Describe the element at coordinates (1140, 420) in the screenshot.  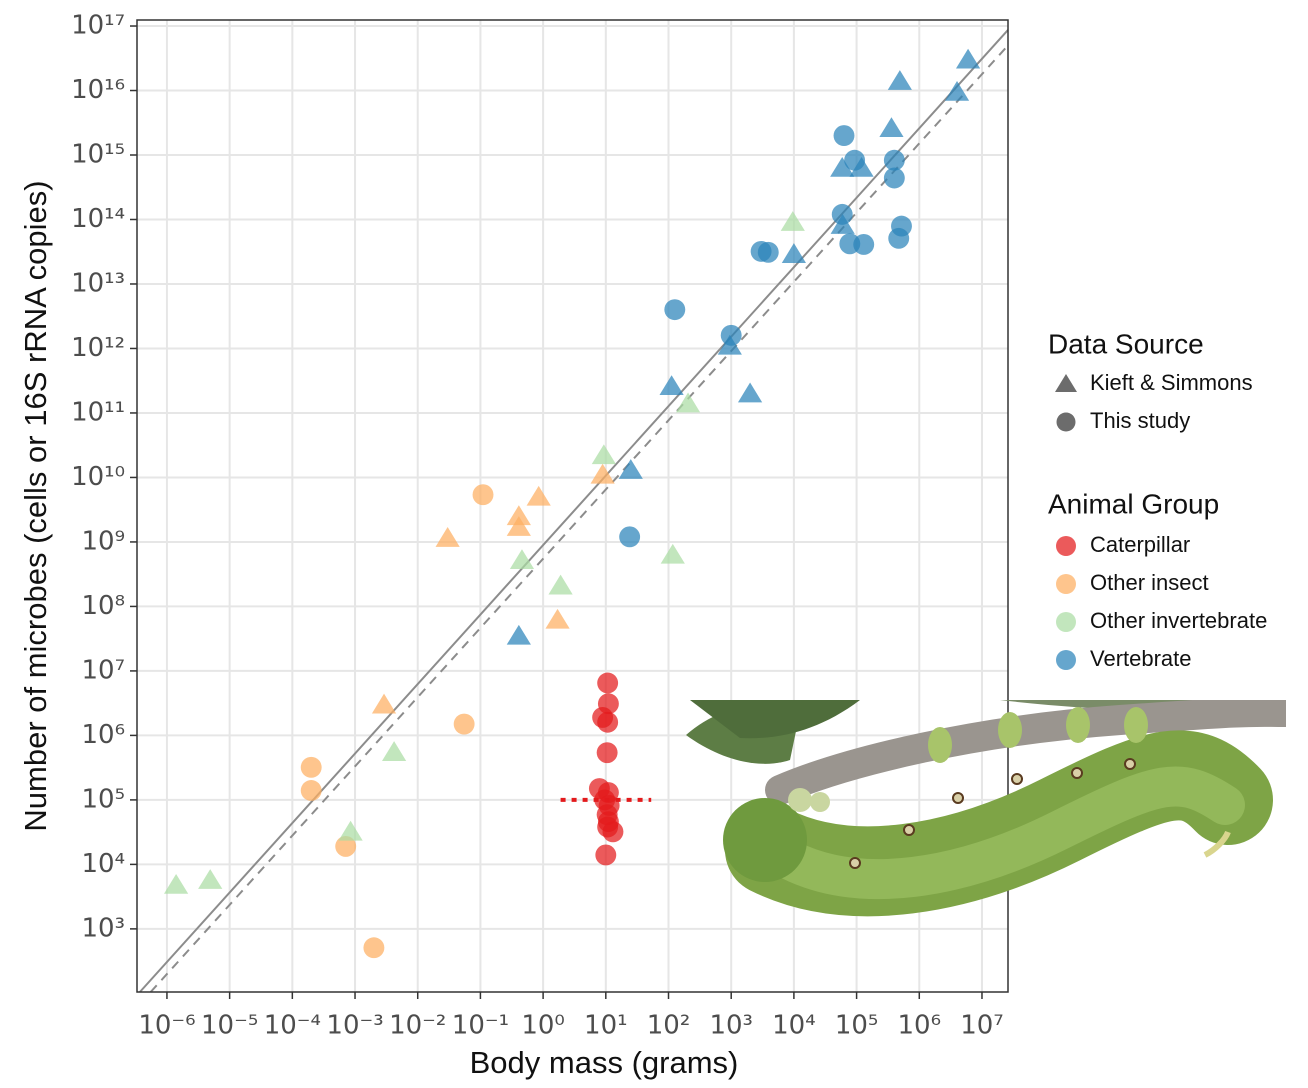
I see `legend-label: This study` at that location.